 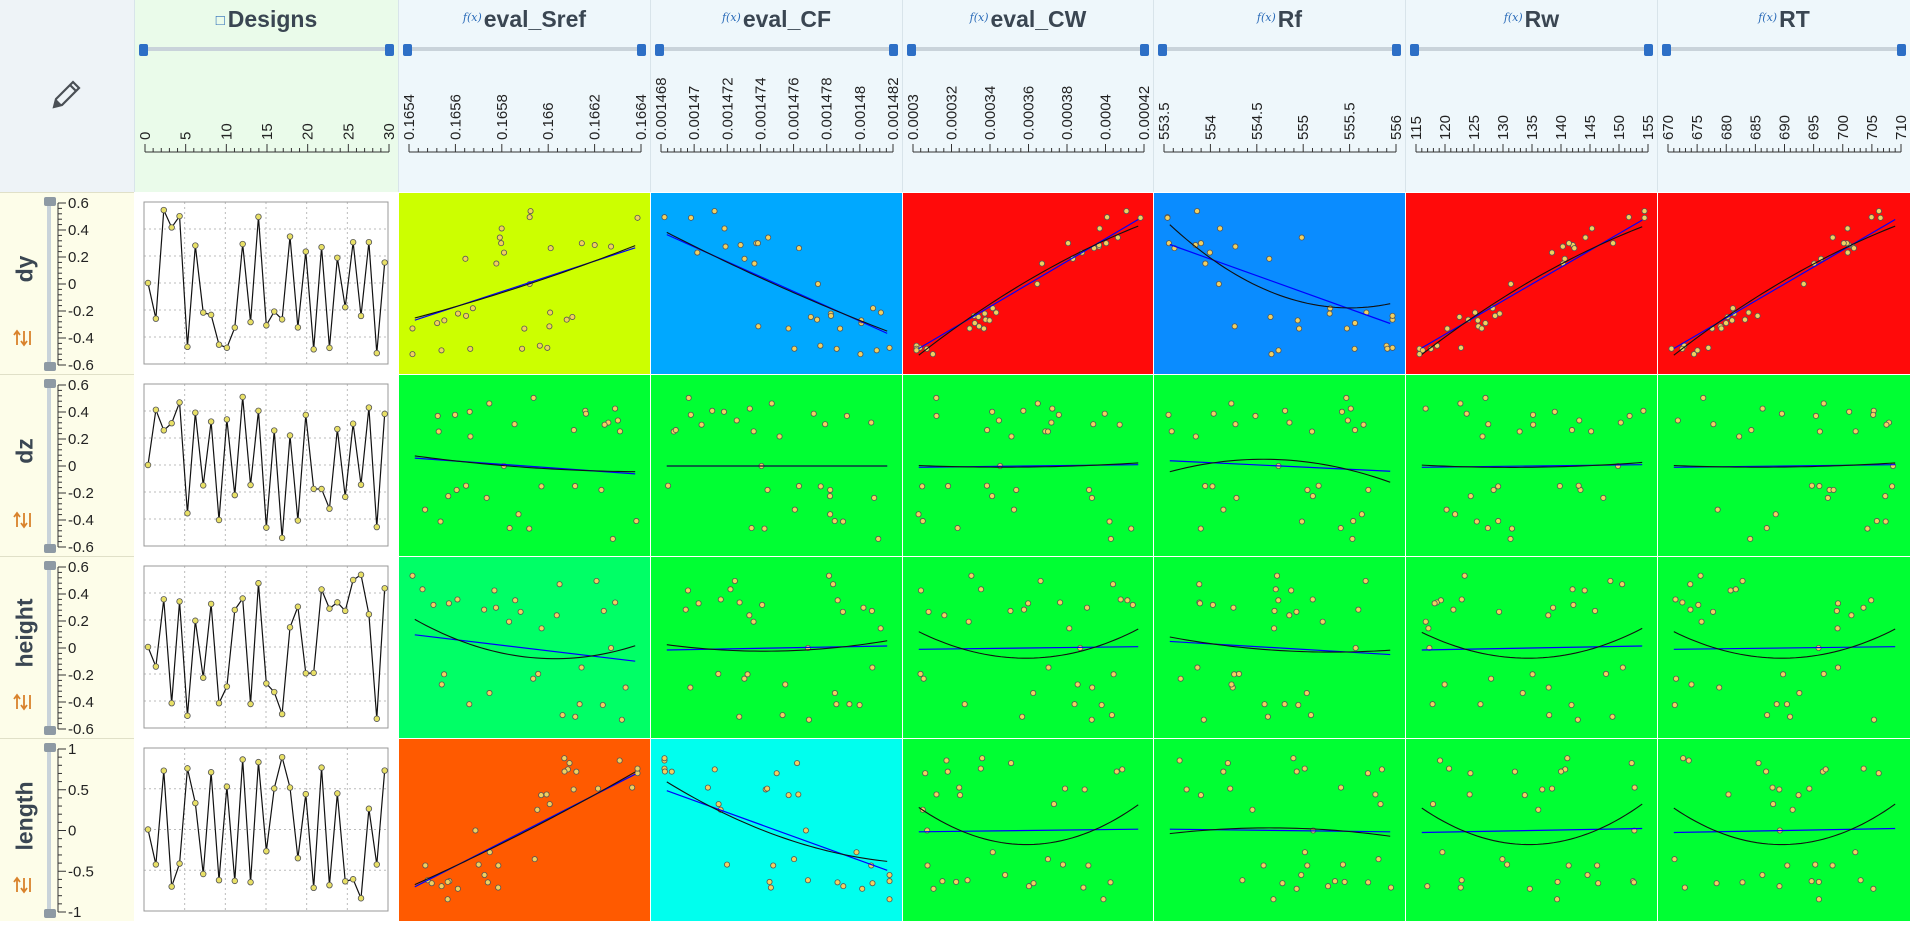 What do you see at coordinates (67, 647) in the screenshot?
I see `row-header-height: height 0.6 0.4 0.2 0 -0.2 -0.4 -0.6` at bounding box center [67, 647].